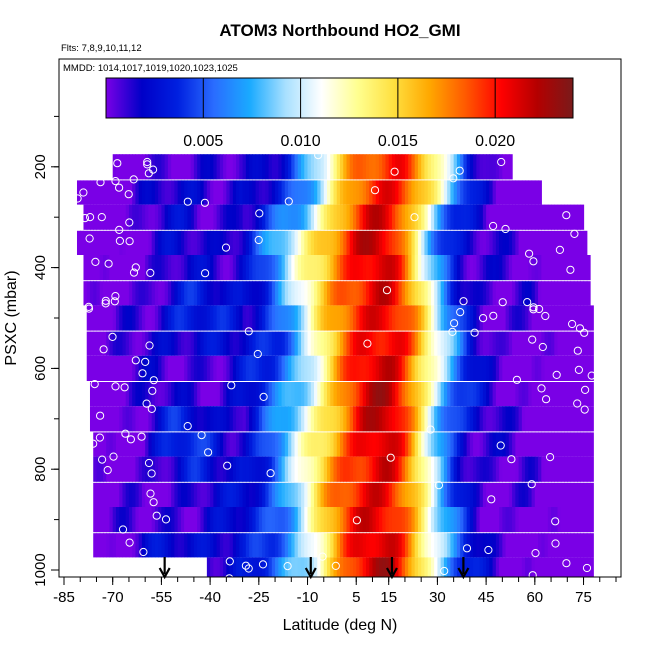  I want to click on colorbar-tick-label: 0.005, so click(203, 141).